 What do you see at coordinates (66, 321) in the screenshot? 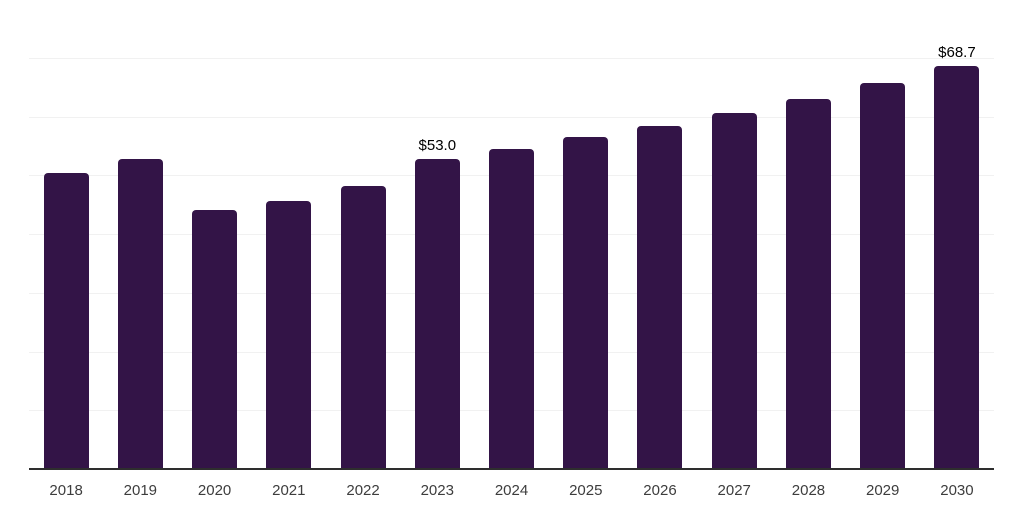
I see `bar-2018` at bounding box center [66, 321].